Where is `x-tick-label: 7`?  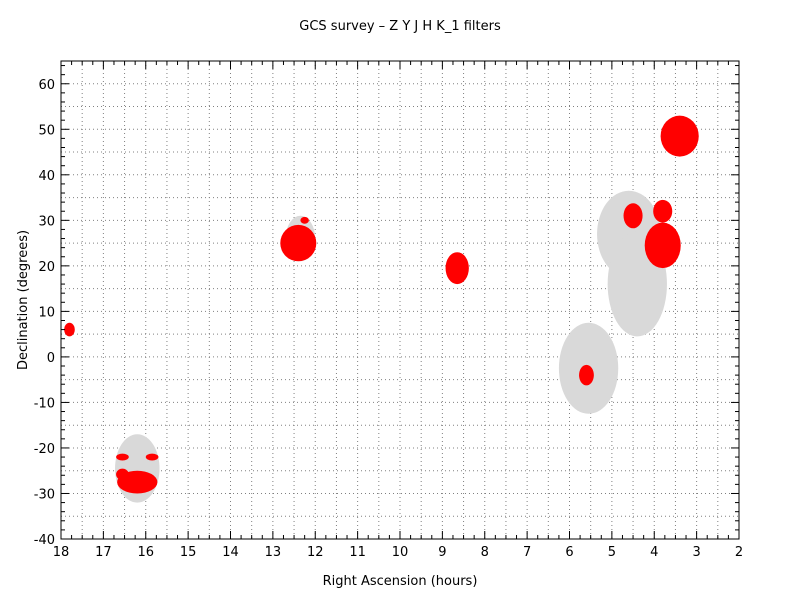 x-tick-label: 7 is located at coordinates (527, 552).